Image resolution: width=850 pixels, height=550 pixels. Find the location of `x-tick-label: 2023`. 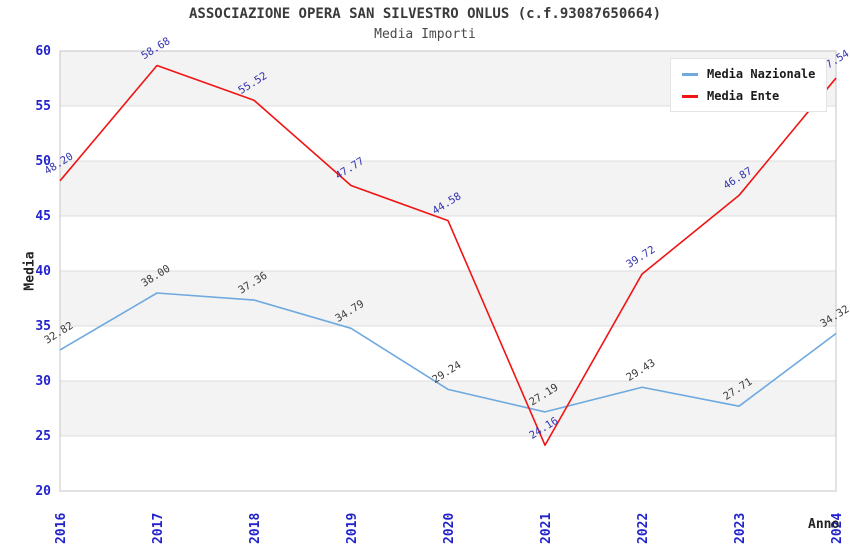

x-tick-label: 2023 is located at coordinates (740, 528).